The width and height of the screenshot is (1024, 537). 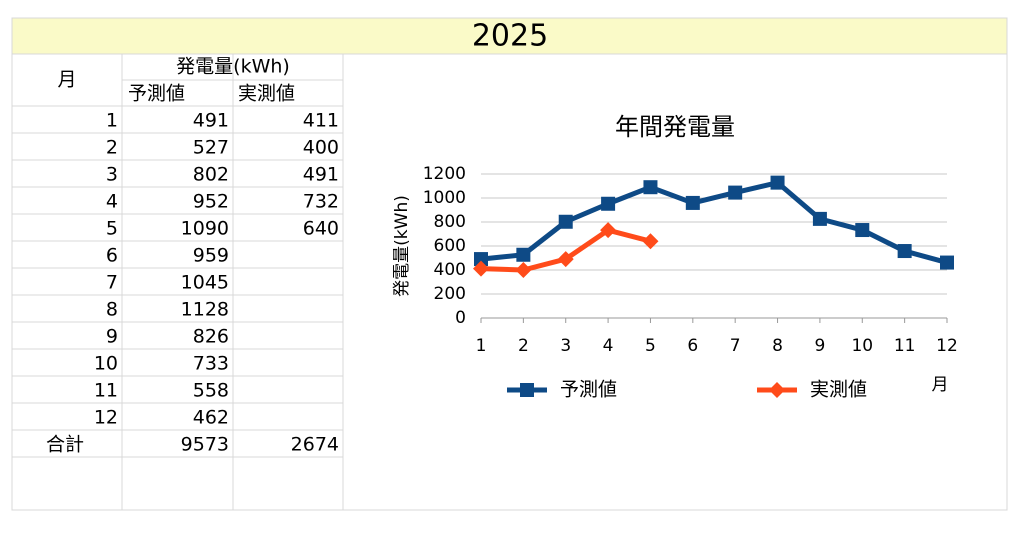 What do you see at coordinates (450, 246) in the screenshot?
I see `y-tick-label: 600` at bounding box center [450, 246].